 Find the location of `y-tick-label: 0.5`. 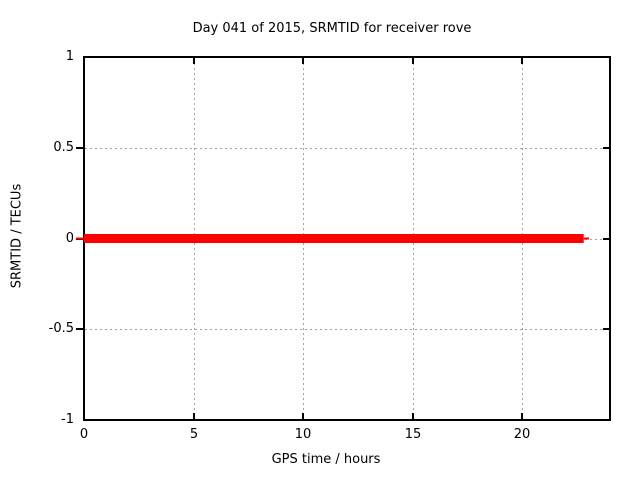

y-tick-label: 0.5 is located at coordinates (63, 147).